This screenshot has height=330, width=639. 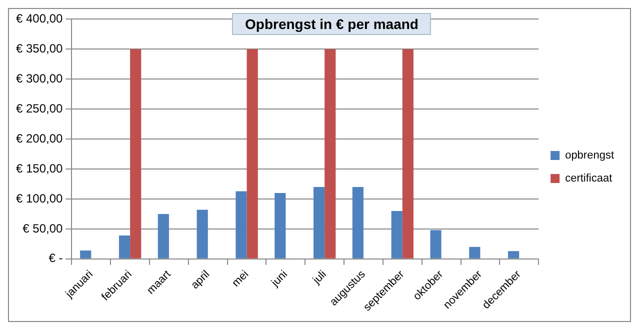 I want to click on y-tick-label: € 300,00, so click(x=40, y=78).